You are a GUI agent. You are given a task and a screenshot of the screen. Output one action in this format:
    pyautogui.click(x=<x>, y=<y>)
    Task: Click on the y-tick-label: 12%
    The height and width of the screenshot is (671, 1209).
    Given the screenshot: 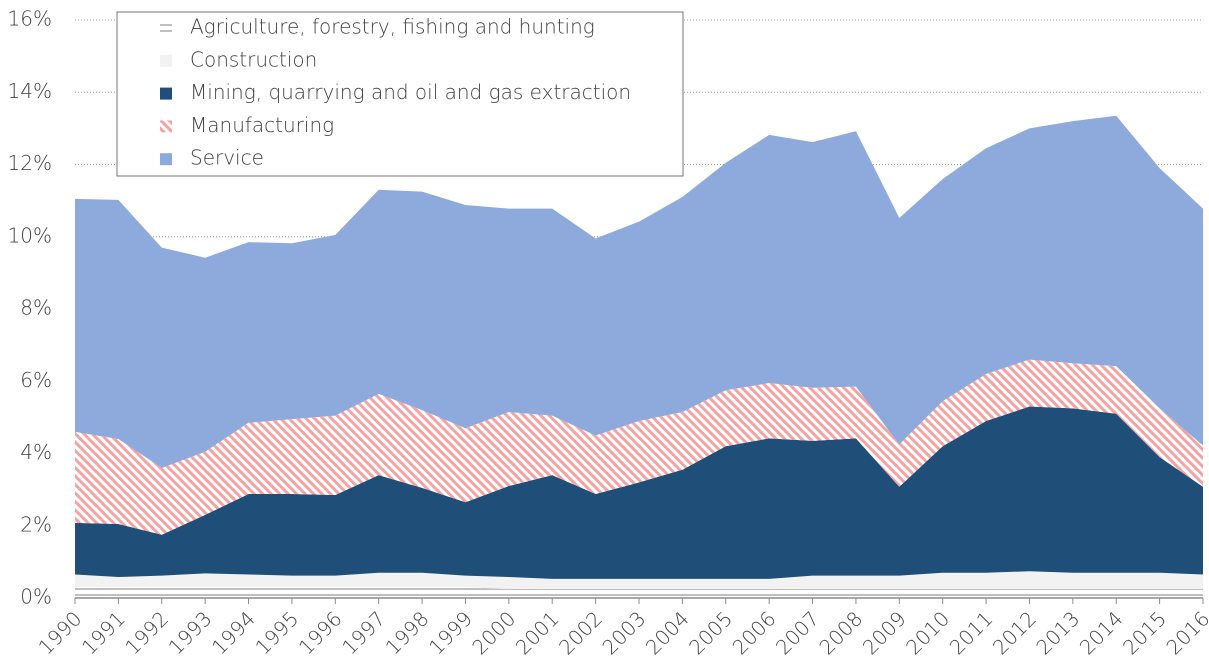 What is the action you would take?
    pyautogui.click(x=30, y=163)
    